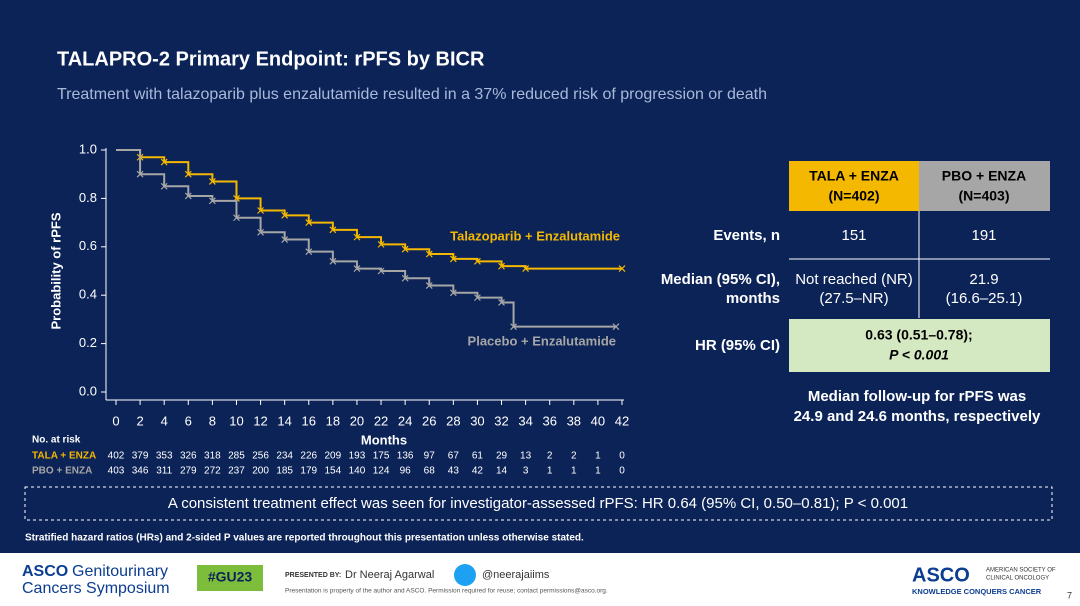  Describe the element at coordinates (271, 59) in the screenshot. I see `title: TALAPRO-2 Primary Endpoint: rPFS by BICR` at that location.